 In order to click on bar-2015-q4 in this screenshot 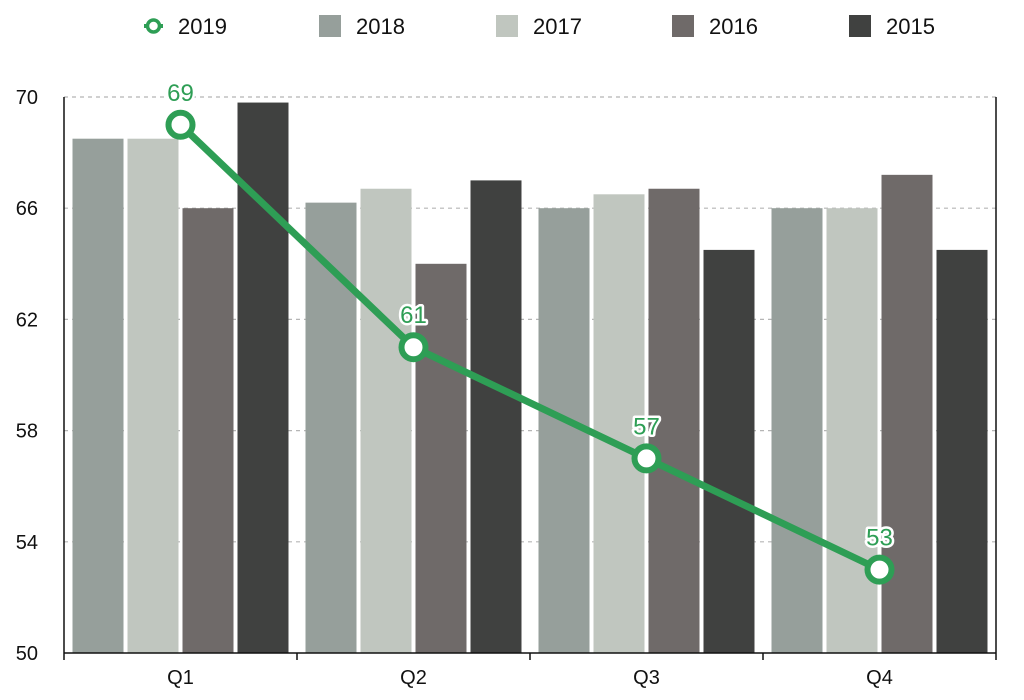, I will do `click(962, 451)`.